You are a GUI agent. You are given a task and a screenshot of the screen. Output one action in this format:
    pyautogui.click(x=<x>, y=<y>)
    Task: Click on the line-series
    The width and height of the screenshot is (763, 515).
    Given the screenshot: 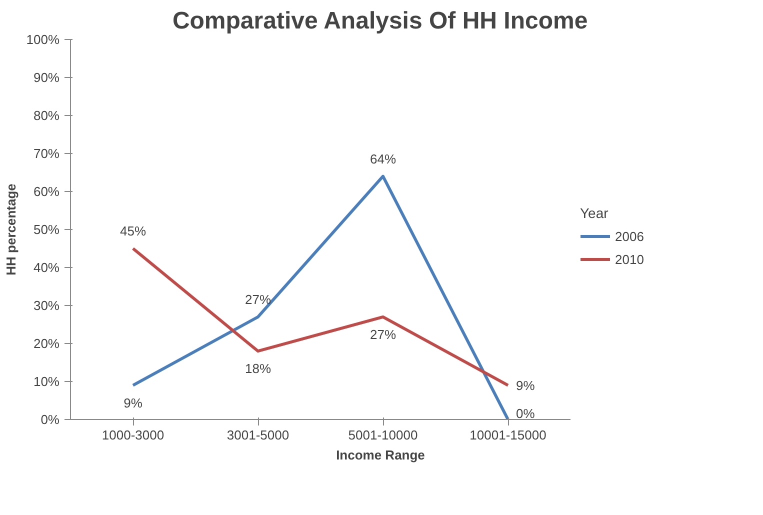 What is the action you would take?
    pyautogui.click(x=321, y=317)
    